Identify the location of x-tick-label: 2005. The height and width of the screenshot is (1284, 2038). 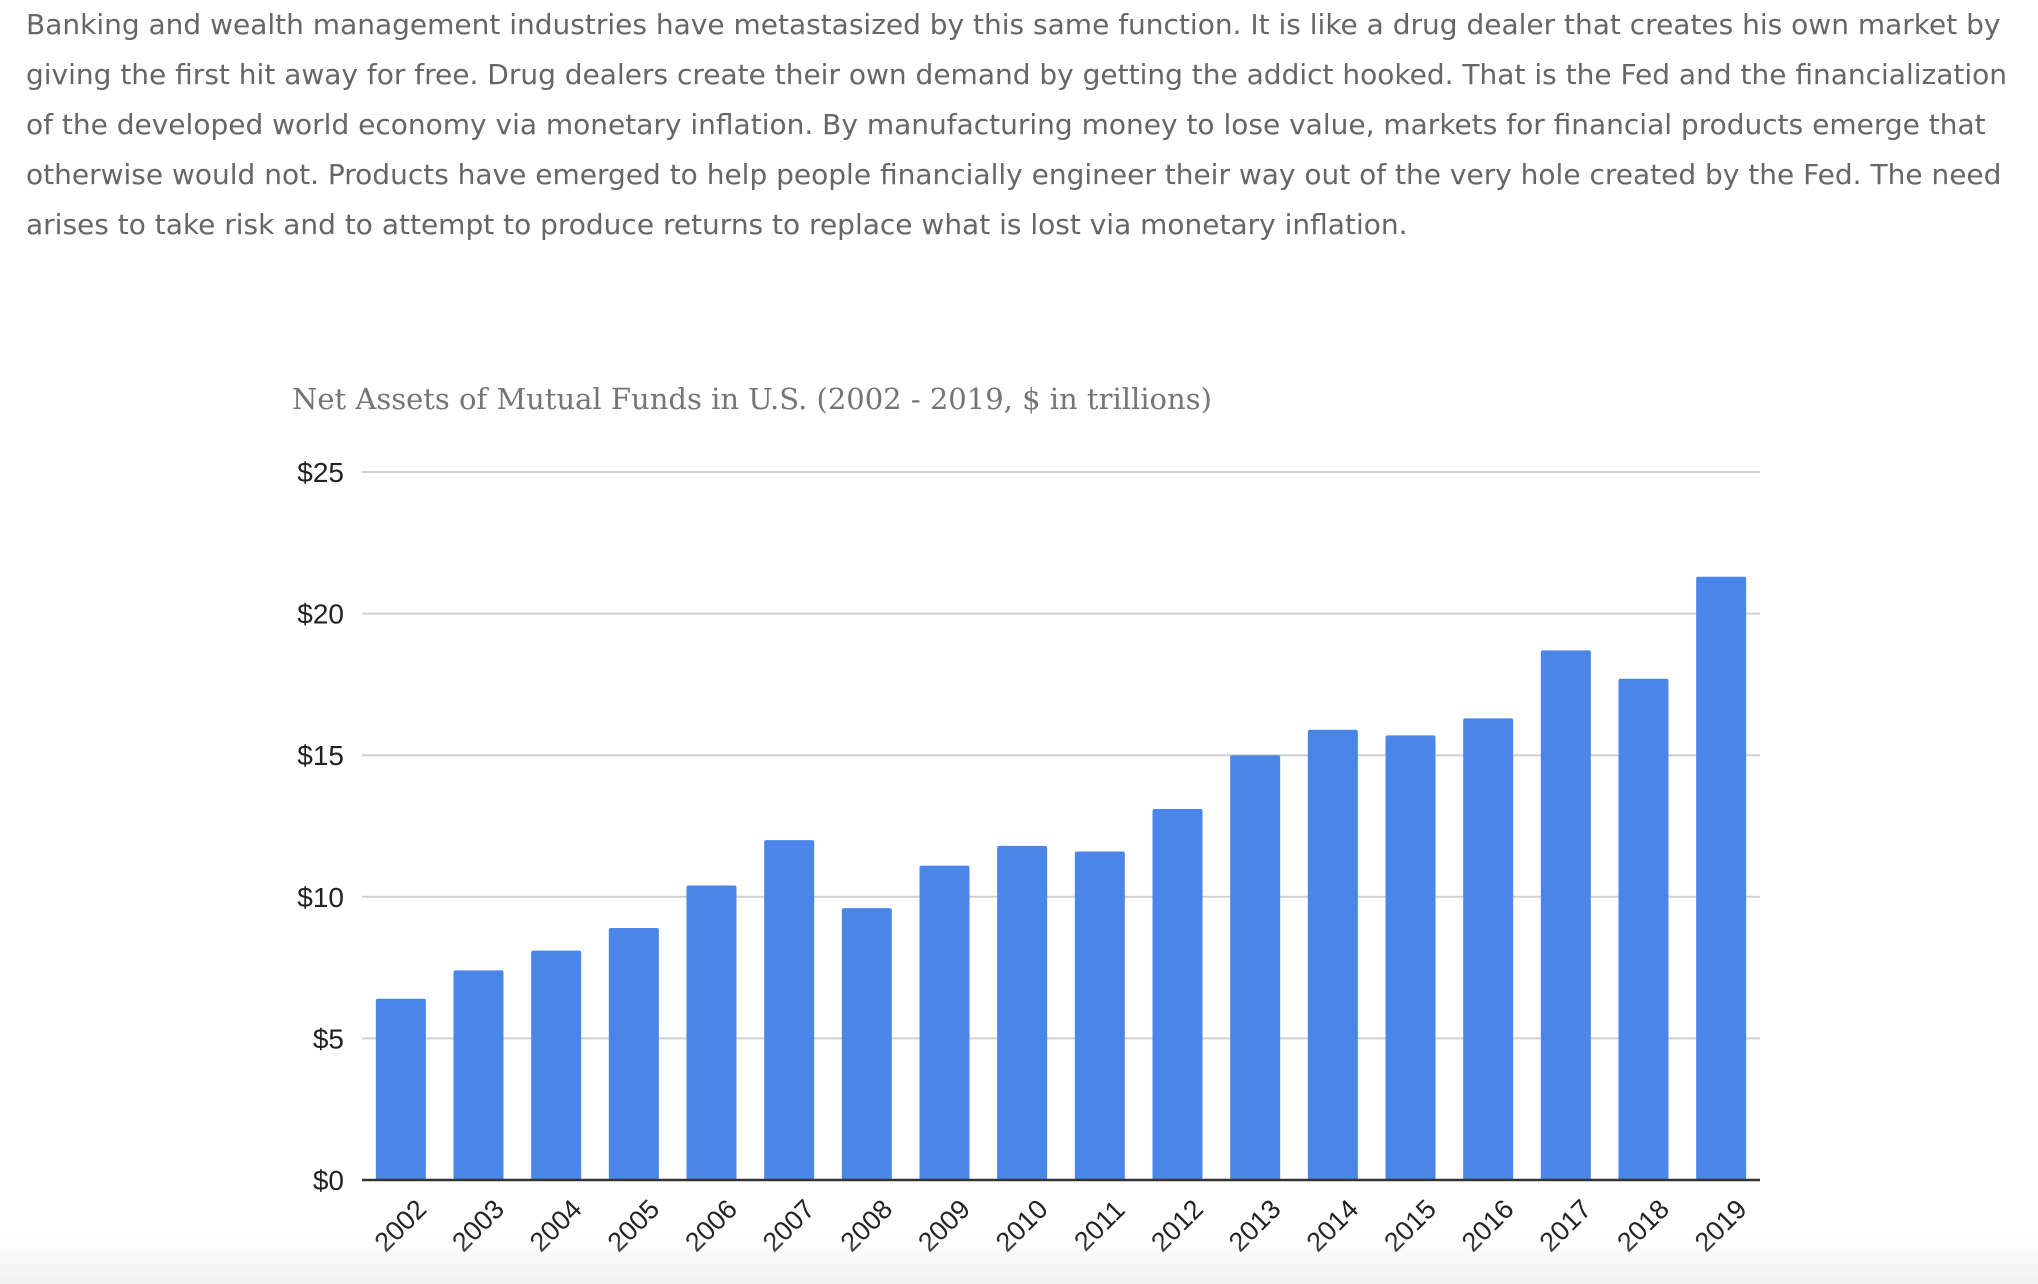
(634, 1226).